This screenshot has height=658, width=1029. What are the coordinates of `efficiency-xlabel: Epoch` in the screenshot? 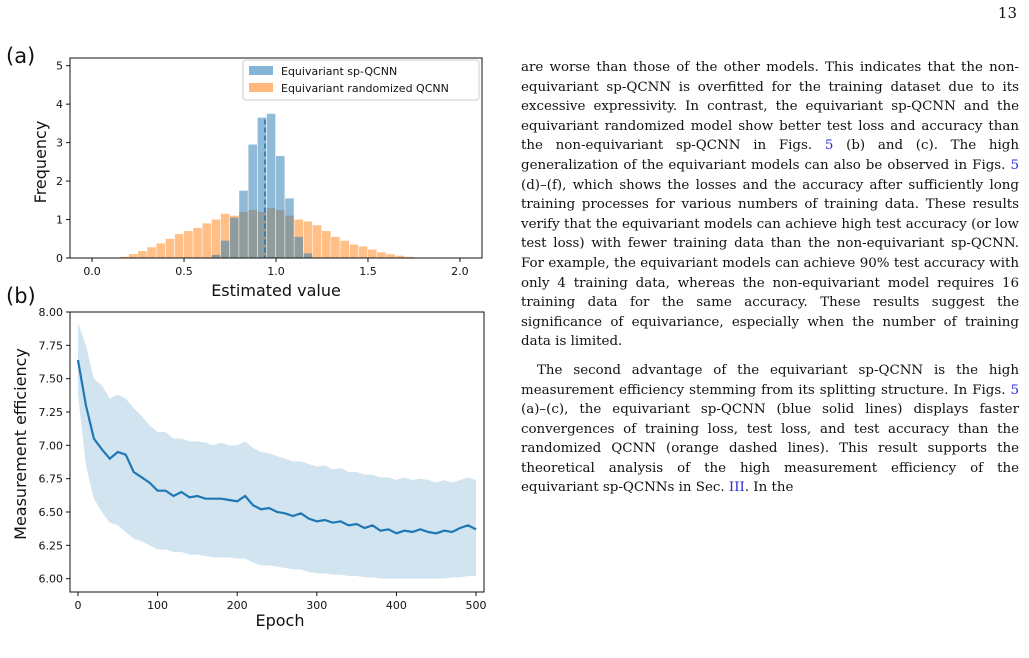 It's located at (280, 620).